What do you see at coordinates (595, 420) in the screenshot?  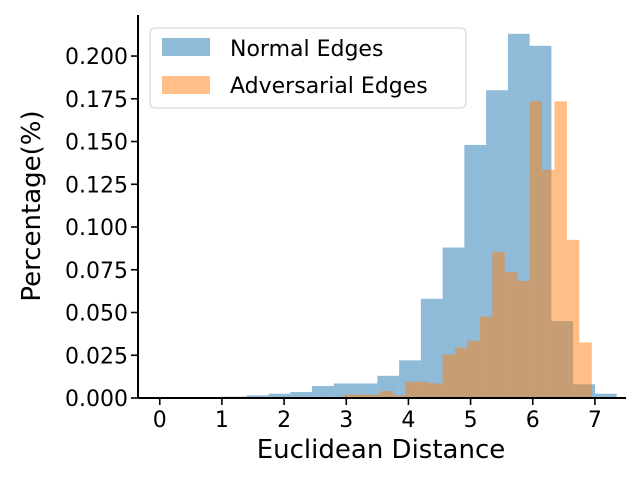 I see `x-tick-label-7: 7` at bounding box center [595, 420].